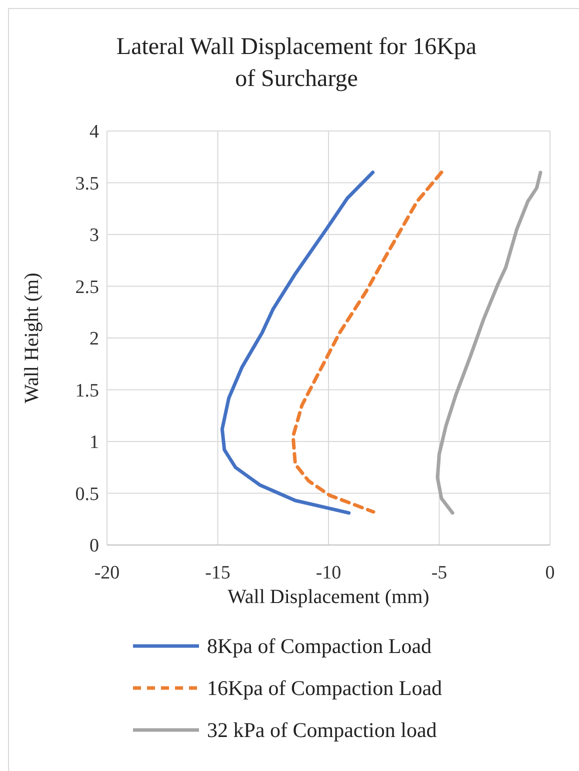 This screenshot has height=771, width=579. I want to click on y-tick-label: 3, so click(94, 235).